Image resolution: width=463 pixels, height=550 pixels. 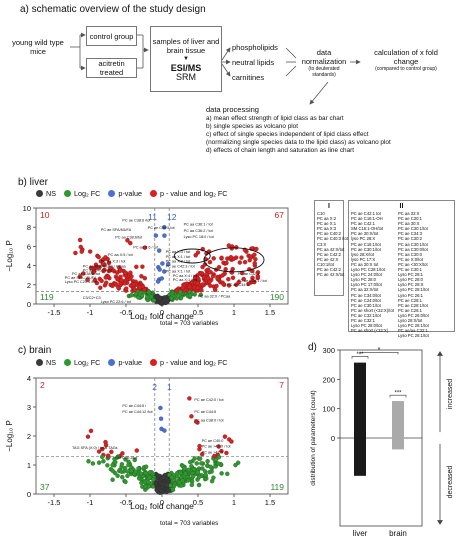 I want to click on table-cell: PC ae C40:2, so click(x=329, y=234).